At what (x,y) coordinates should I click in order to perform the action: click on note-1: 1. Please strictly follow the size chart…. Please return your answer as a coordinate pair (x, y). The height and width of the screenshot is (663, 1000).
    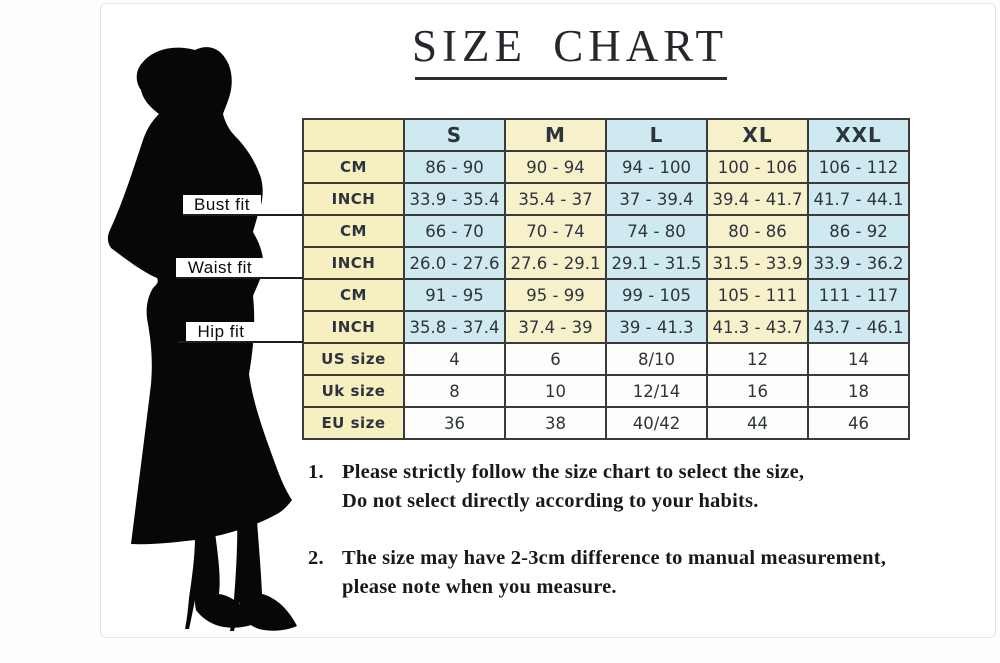
    Looking at the image, I should click on (652, 487).